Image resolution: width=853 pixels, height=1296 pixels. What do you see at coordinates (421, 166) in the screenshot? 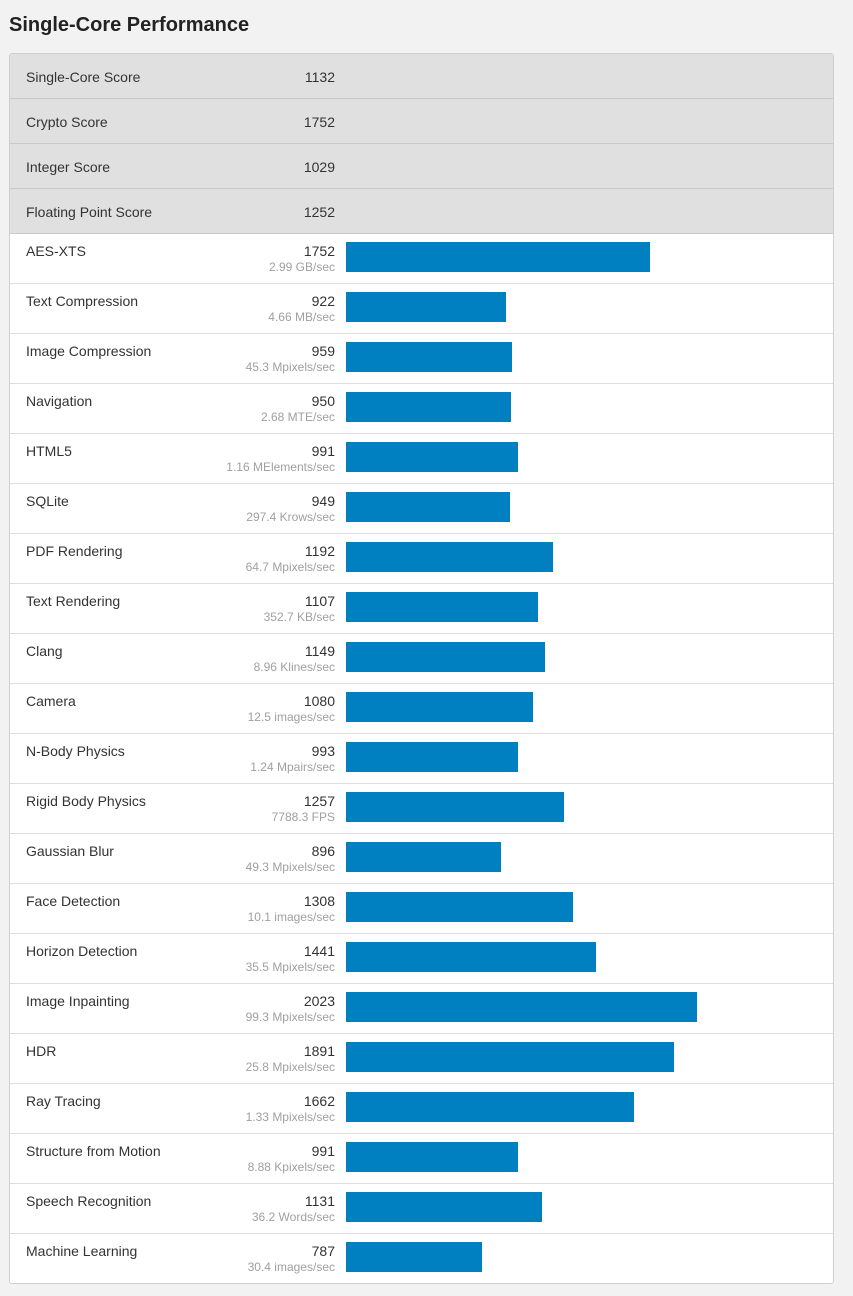
I see `summary-row-integer: Integer Score 1029` at bounding box center [421, 166].